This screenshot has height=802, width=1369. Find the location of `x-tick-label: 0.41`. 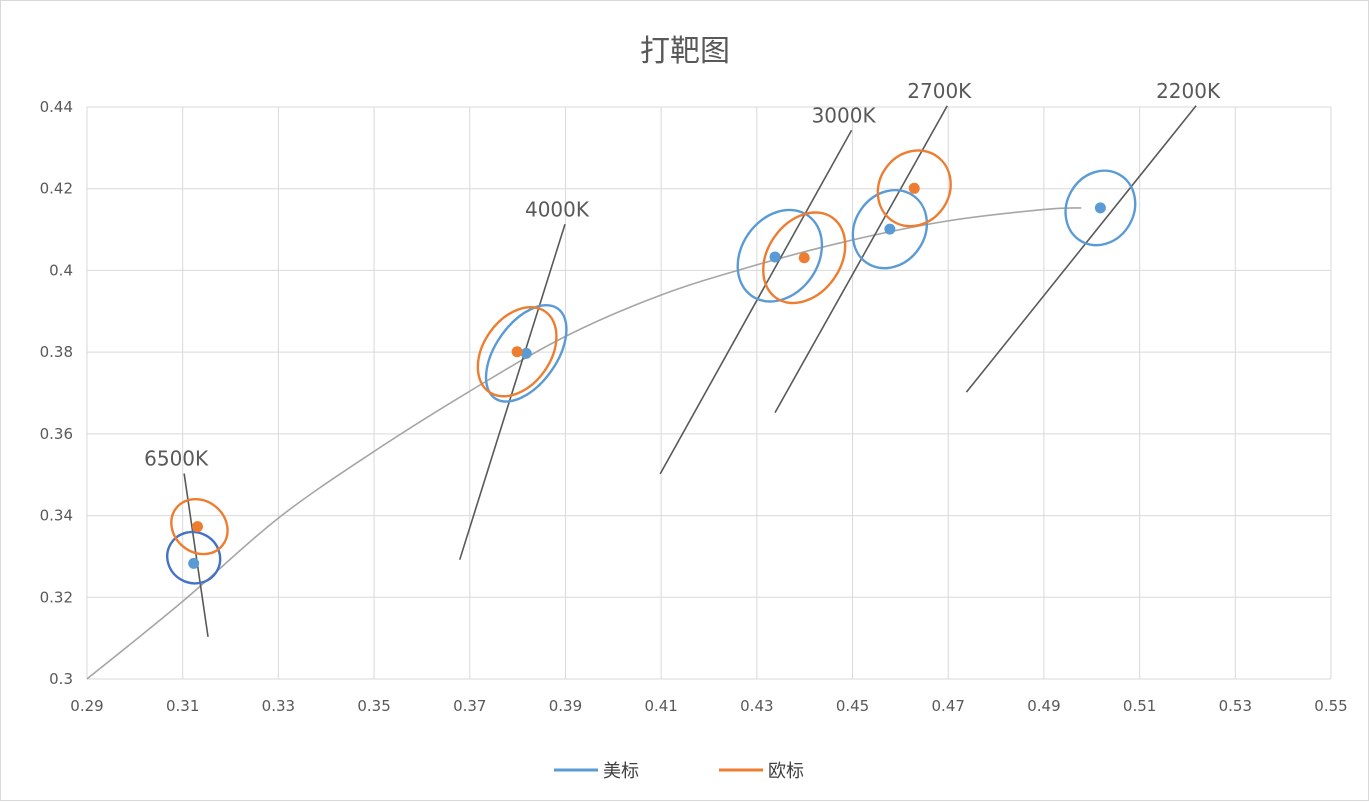

x-tick-label: 0.41 is located at coordinates (660, 706).